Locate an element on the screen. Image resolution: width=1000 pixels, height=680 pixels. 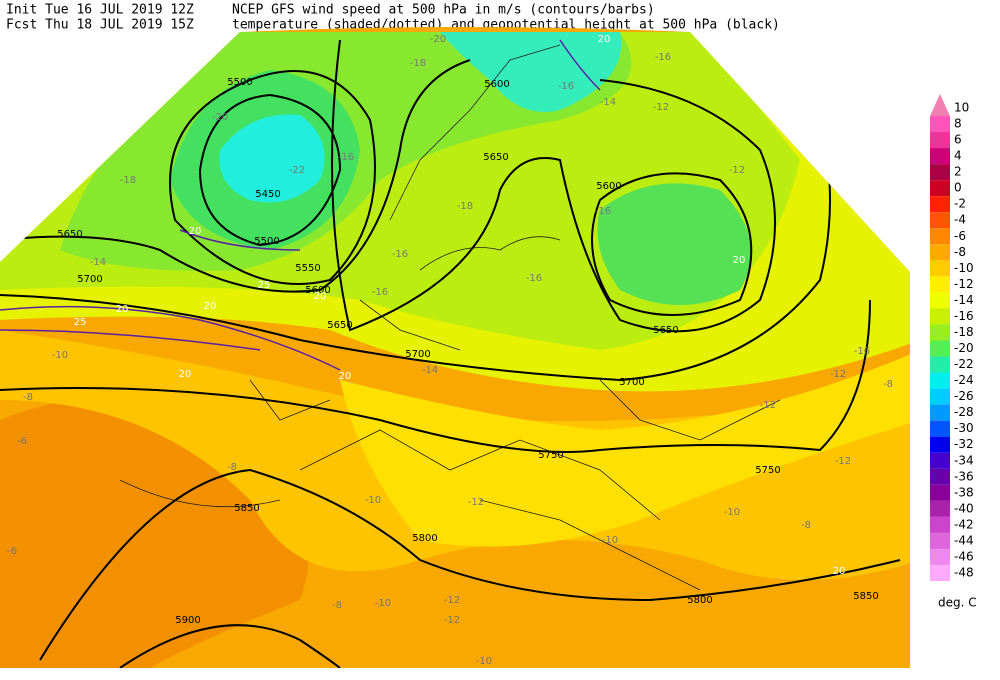
height-label: 5700 is located at coordinates (417, 354).